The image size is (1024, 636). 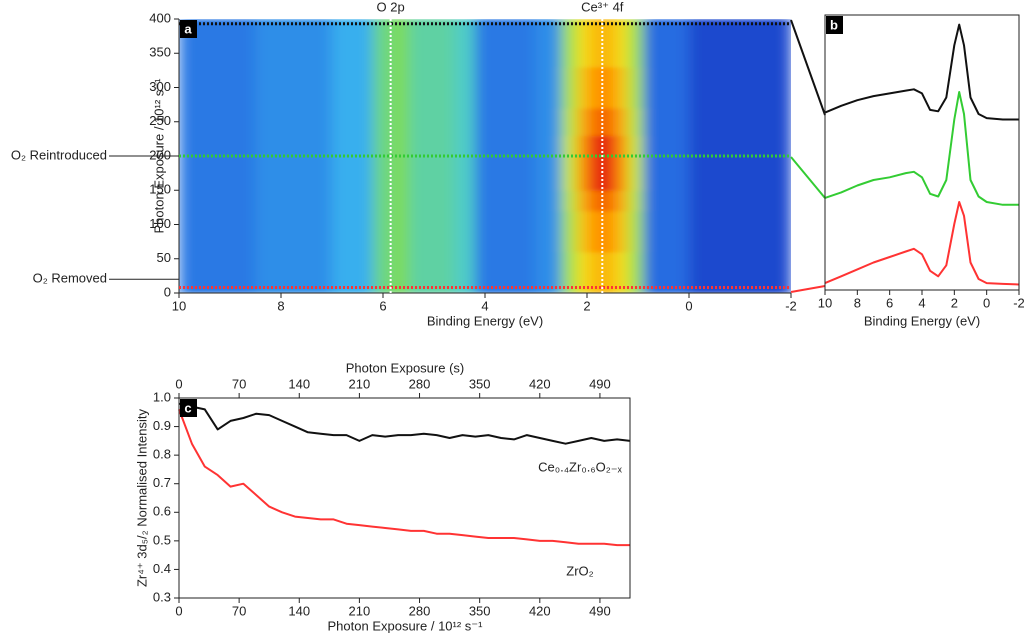 What do you see at coordinates (59, 154) in the screenshot?
I see `side-label: O₂ Reintroduced` at bounding box center [59, 154].